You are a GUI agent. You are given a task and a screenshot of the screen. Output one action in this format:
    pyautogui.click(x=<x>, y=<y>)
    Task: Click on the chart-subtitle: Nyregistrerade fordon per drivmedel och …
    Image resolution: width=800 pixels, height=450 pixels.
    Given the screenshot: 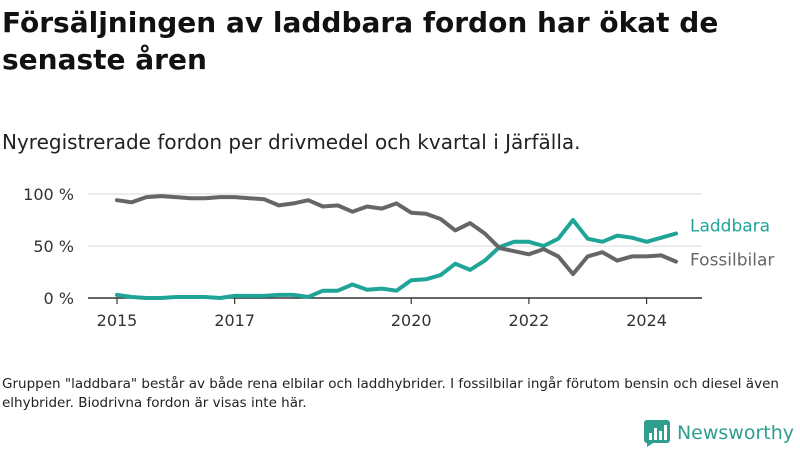 What is the action you would take?
    pyautogui.click(x=291, y=142)
    